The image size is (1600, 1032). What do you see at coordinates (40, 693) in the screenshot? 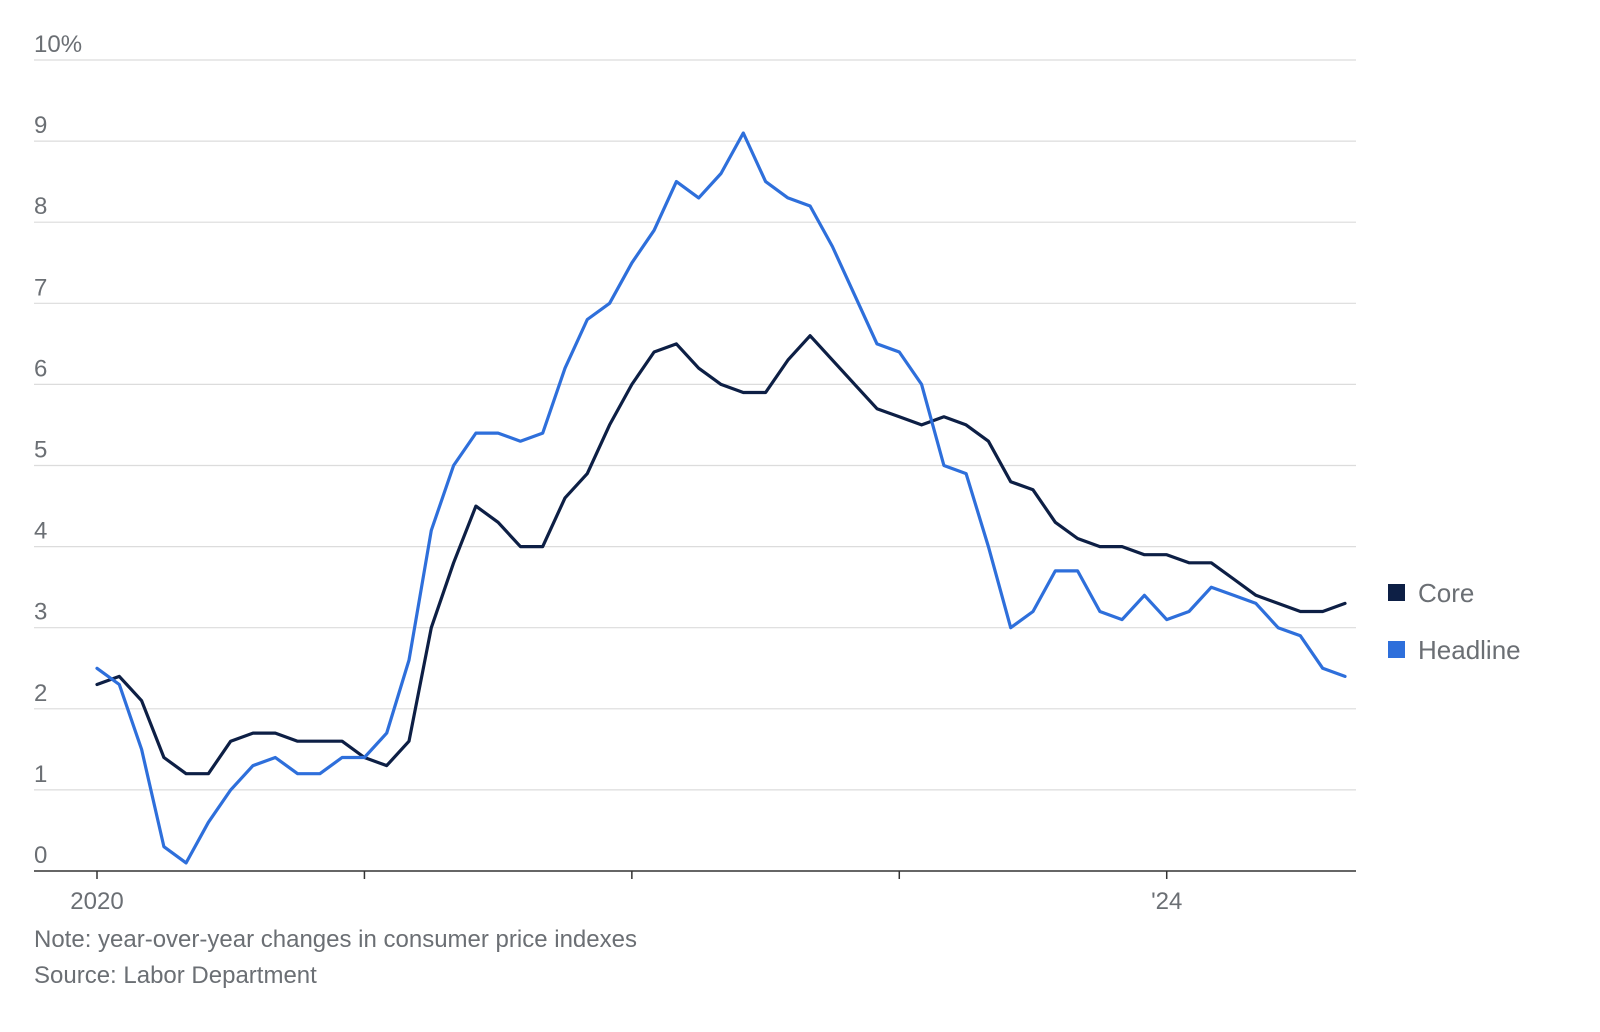
I see `y-tick-label: 2` at bounding box center [40, 693].